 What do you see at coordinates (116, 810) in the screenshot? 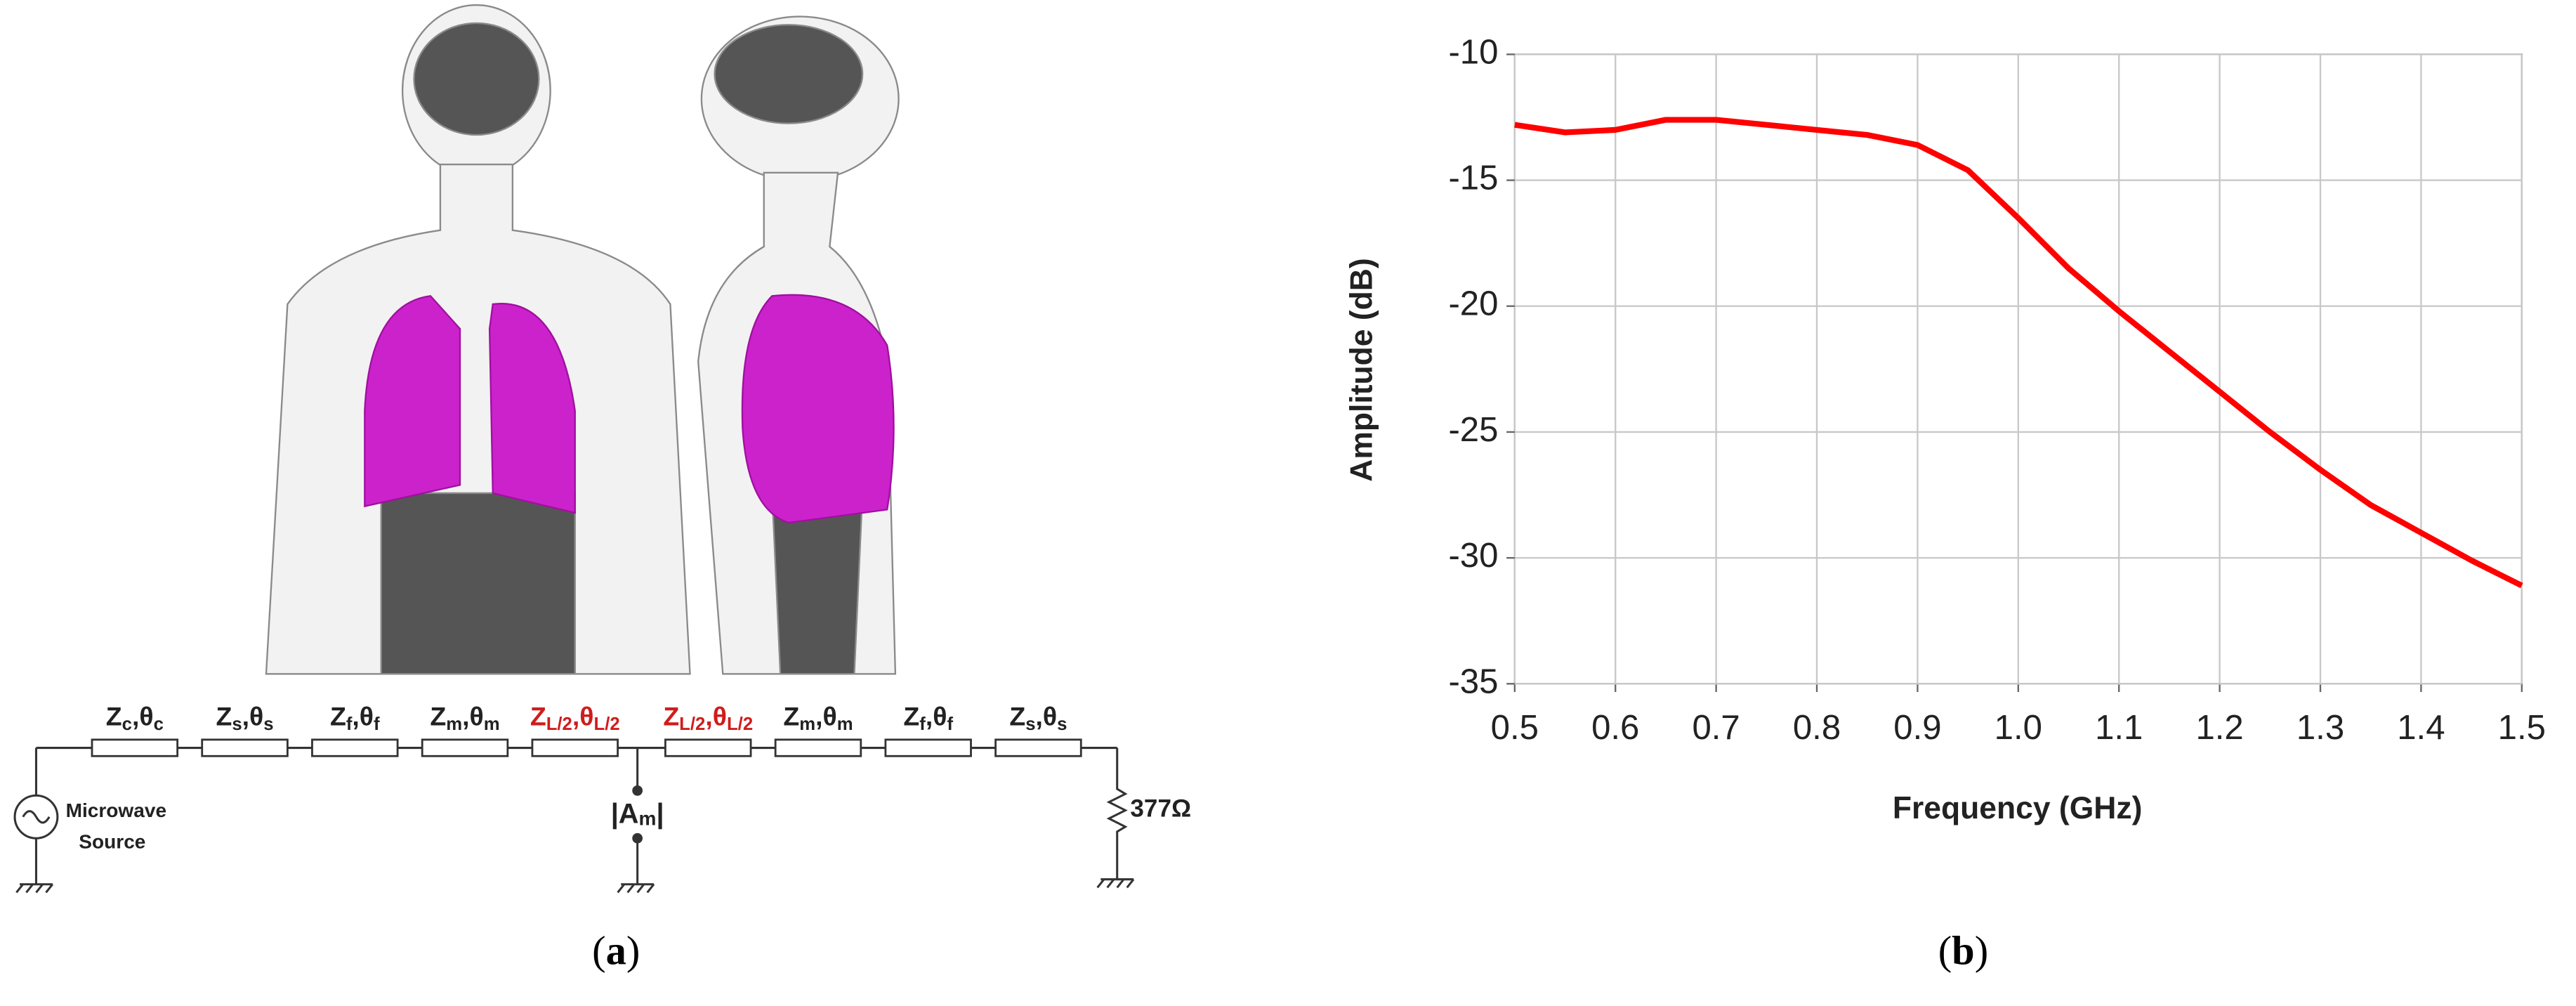
I see `source-label: Microwave` at bounding box center [116, 810].